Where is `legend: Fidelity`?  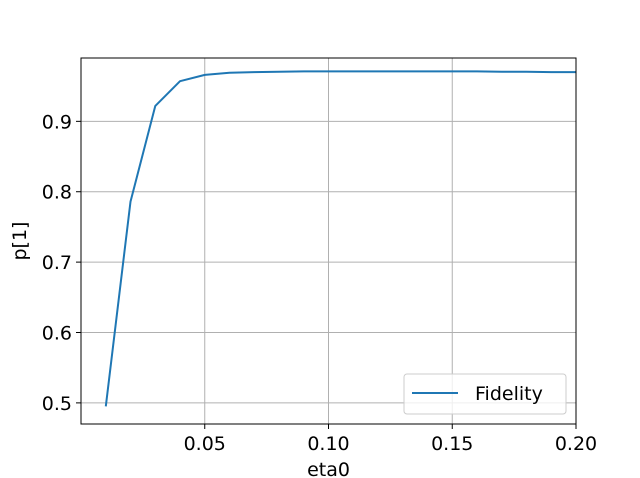
legend: Fidelity is located at coordinates (485, 394).